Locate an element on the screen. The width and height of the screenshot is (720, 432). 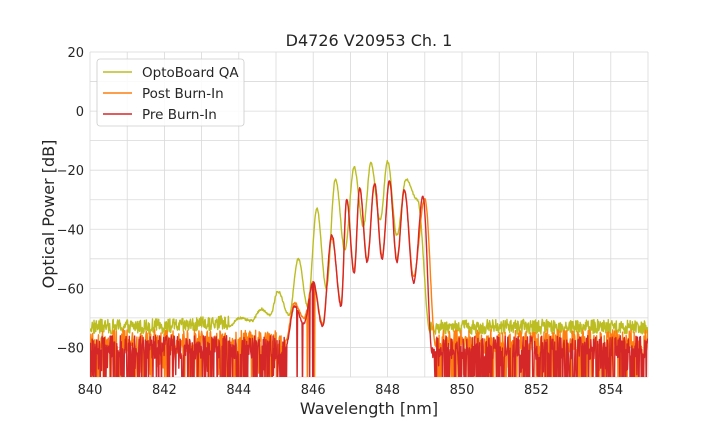
x-tick-label: 854 is located at coordinates (610, 390).